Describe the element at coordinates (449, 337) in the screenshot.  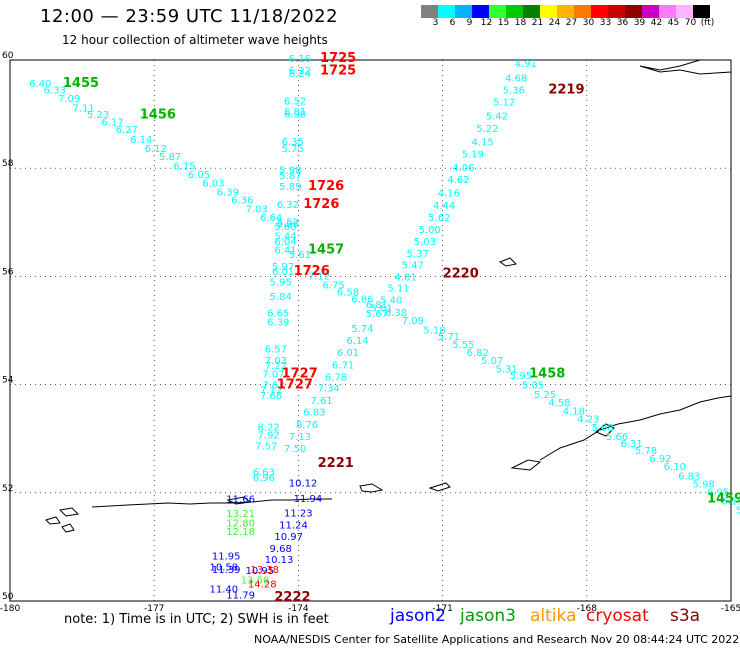
I see `wave-height-value: 5.71` at that location.